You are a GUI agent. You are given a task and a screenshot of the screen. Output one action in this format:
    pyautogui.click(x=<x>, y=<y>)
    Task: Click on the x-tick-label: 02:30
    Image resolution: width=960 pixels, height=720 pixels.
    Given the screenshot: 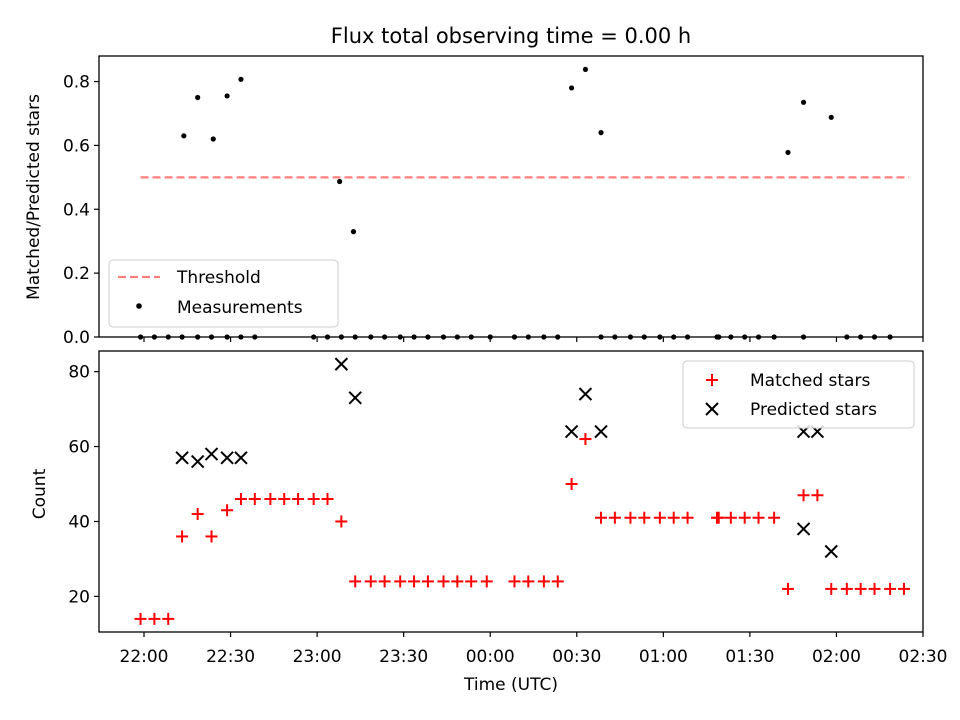 What is the action you would take?
    pyautogui.click(x=923, y=657)
    